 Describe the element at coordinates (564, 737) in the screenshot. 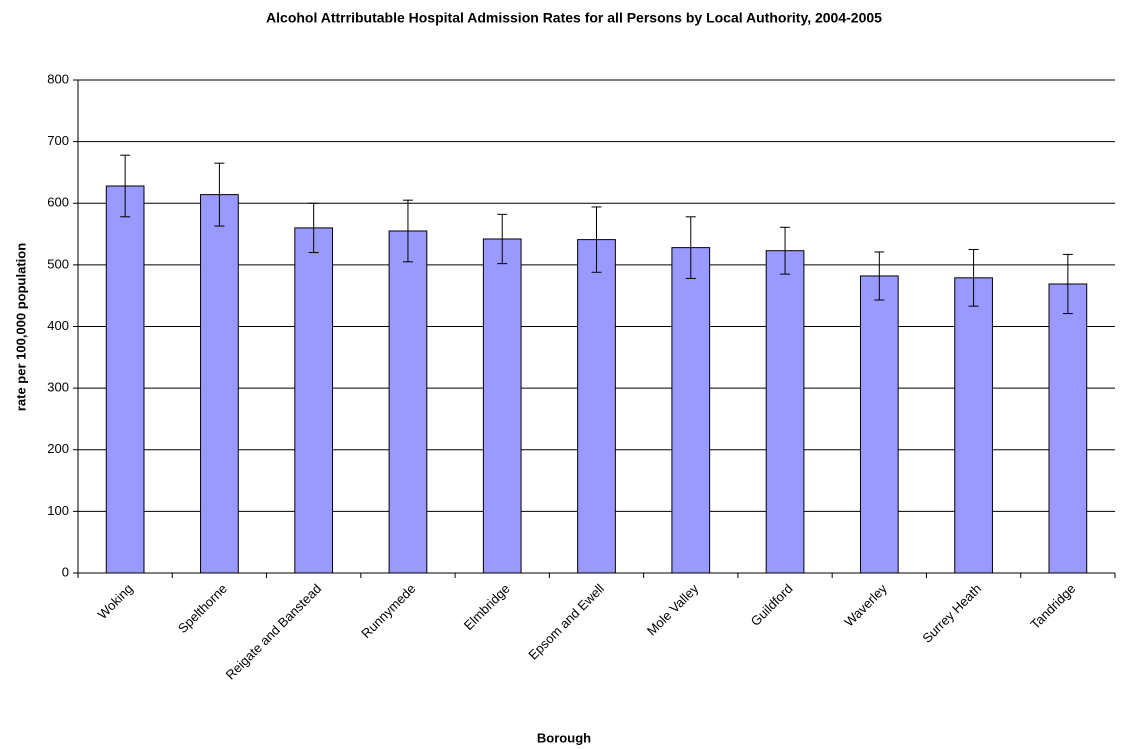

I see `x-axis-title: Borough` at that location.